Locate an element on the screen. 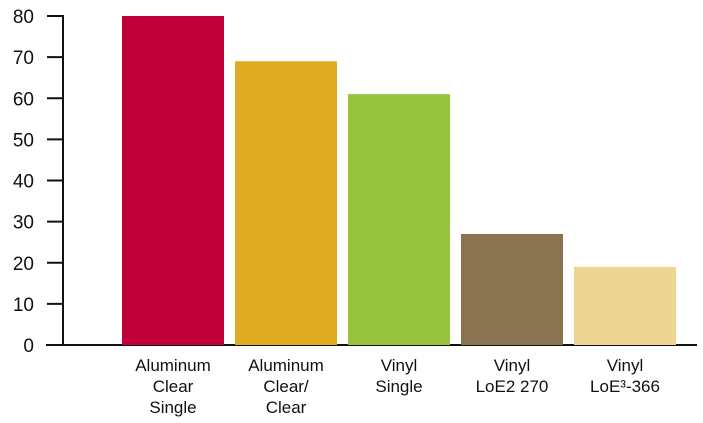  y-tick-label: 30 is located at coordinates (23, 223).